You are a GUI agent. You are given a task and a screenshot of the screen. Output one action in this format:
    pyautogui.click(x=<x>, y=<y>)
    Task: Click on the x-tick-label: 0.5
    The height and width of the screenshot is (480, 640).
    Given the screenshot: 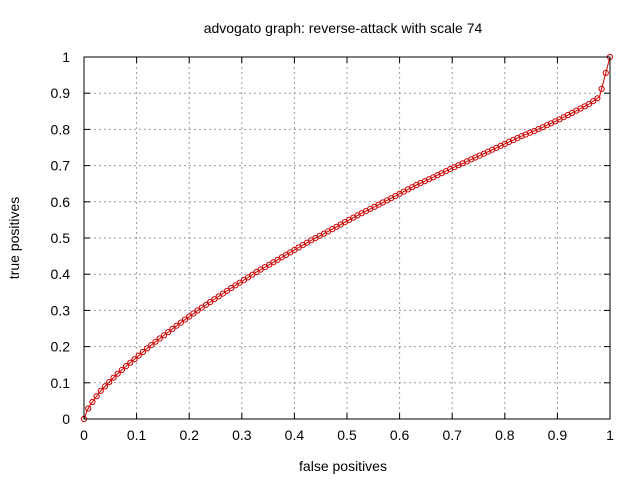 What is the action you would take?
    pyautogui.click(x=347, y=435)
    